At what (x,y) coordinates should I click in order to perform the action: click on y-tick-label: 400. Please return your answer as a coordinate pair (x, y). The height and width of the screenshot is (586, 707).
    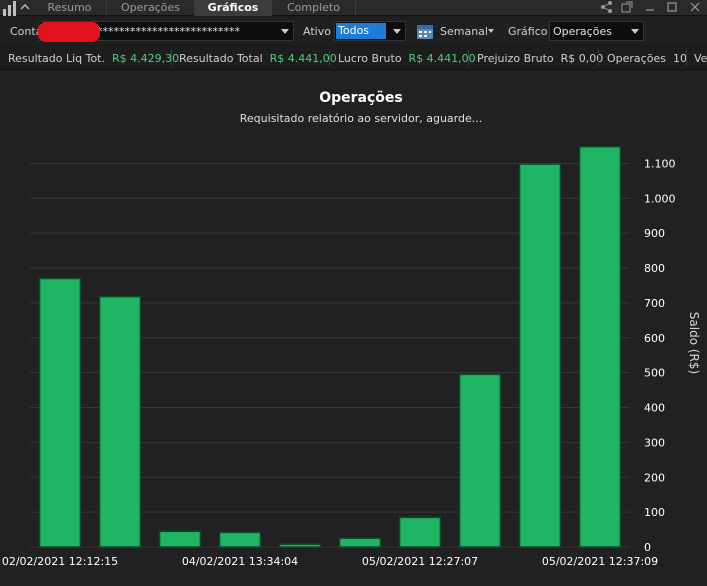
    Looking at the image, I should click on (654, 408).